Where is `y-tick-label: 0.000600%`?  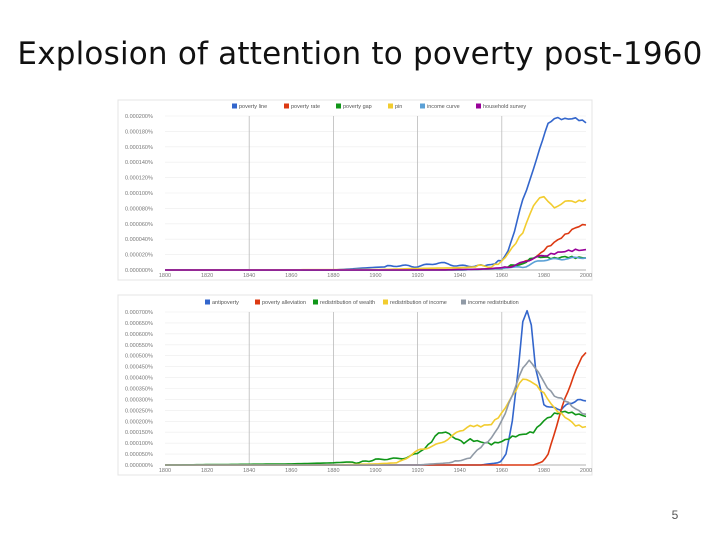 y-tick-label: 0.000600% is located at coordinates (139, 335).